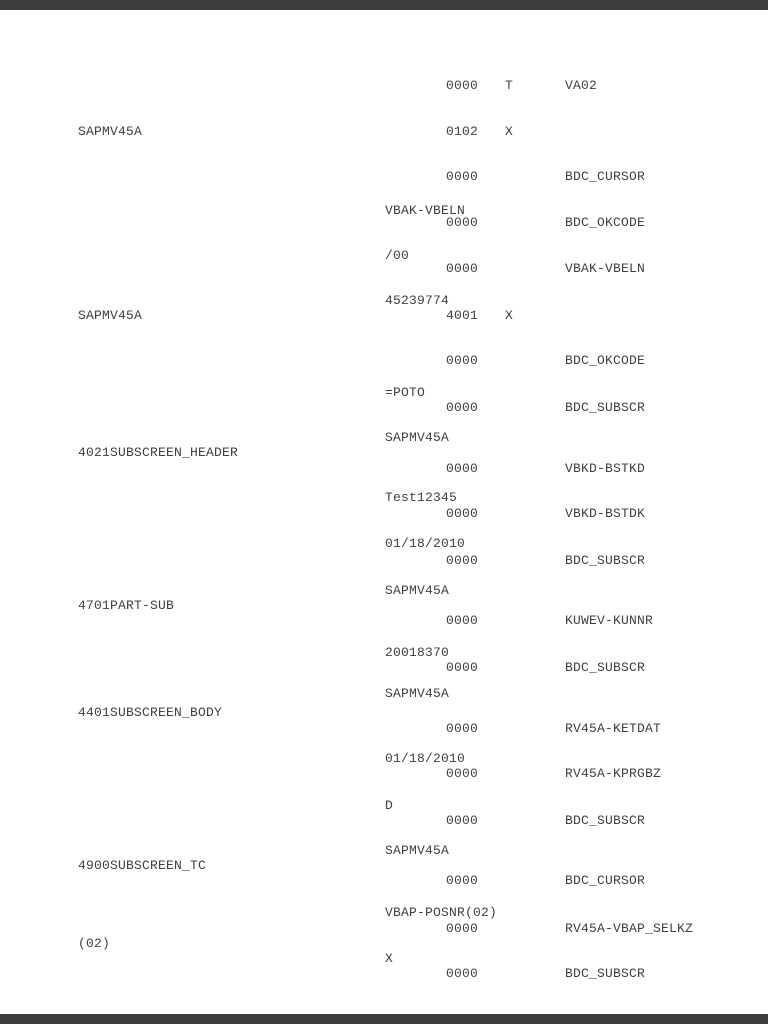  Describe the element at coordinates (94, 943) in the screenshot. I see `left-column-text: (02)` at that location.